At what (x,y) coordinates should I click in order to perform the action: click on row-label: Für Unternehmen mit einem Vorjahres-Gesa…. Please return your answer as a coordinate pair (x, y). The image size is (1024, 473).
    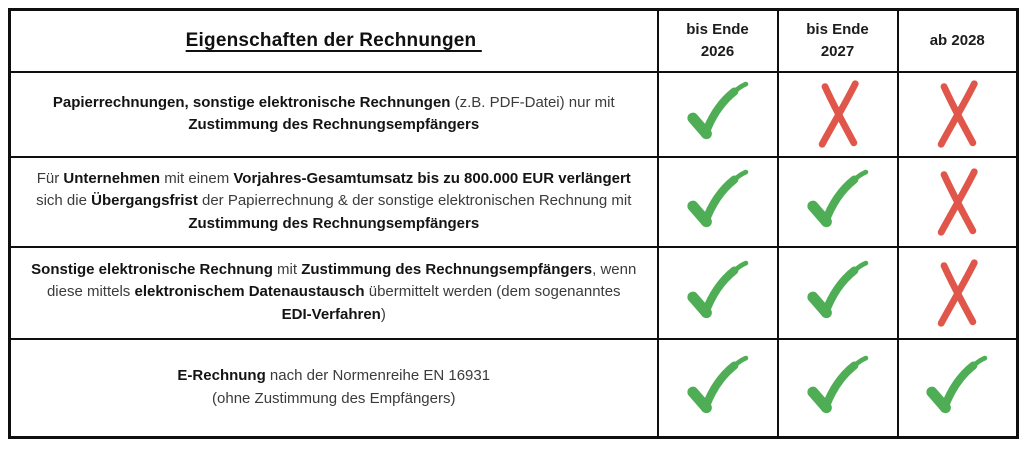
    Looking at the image, I should click on (333, 201).